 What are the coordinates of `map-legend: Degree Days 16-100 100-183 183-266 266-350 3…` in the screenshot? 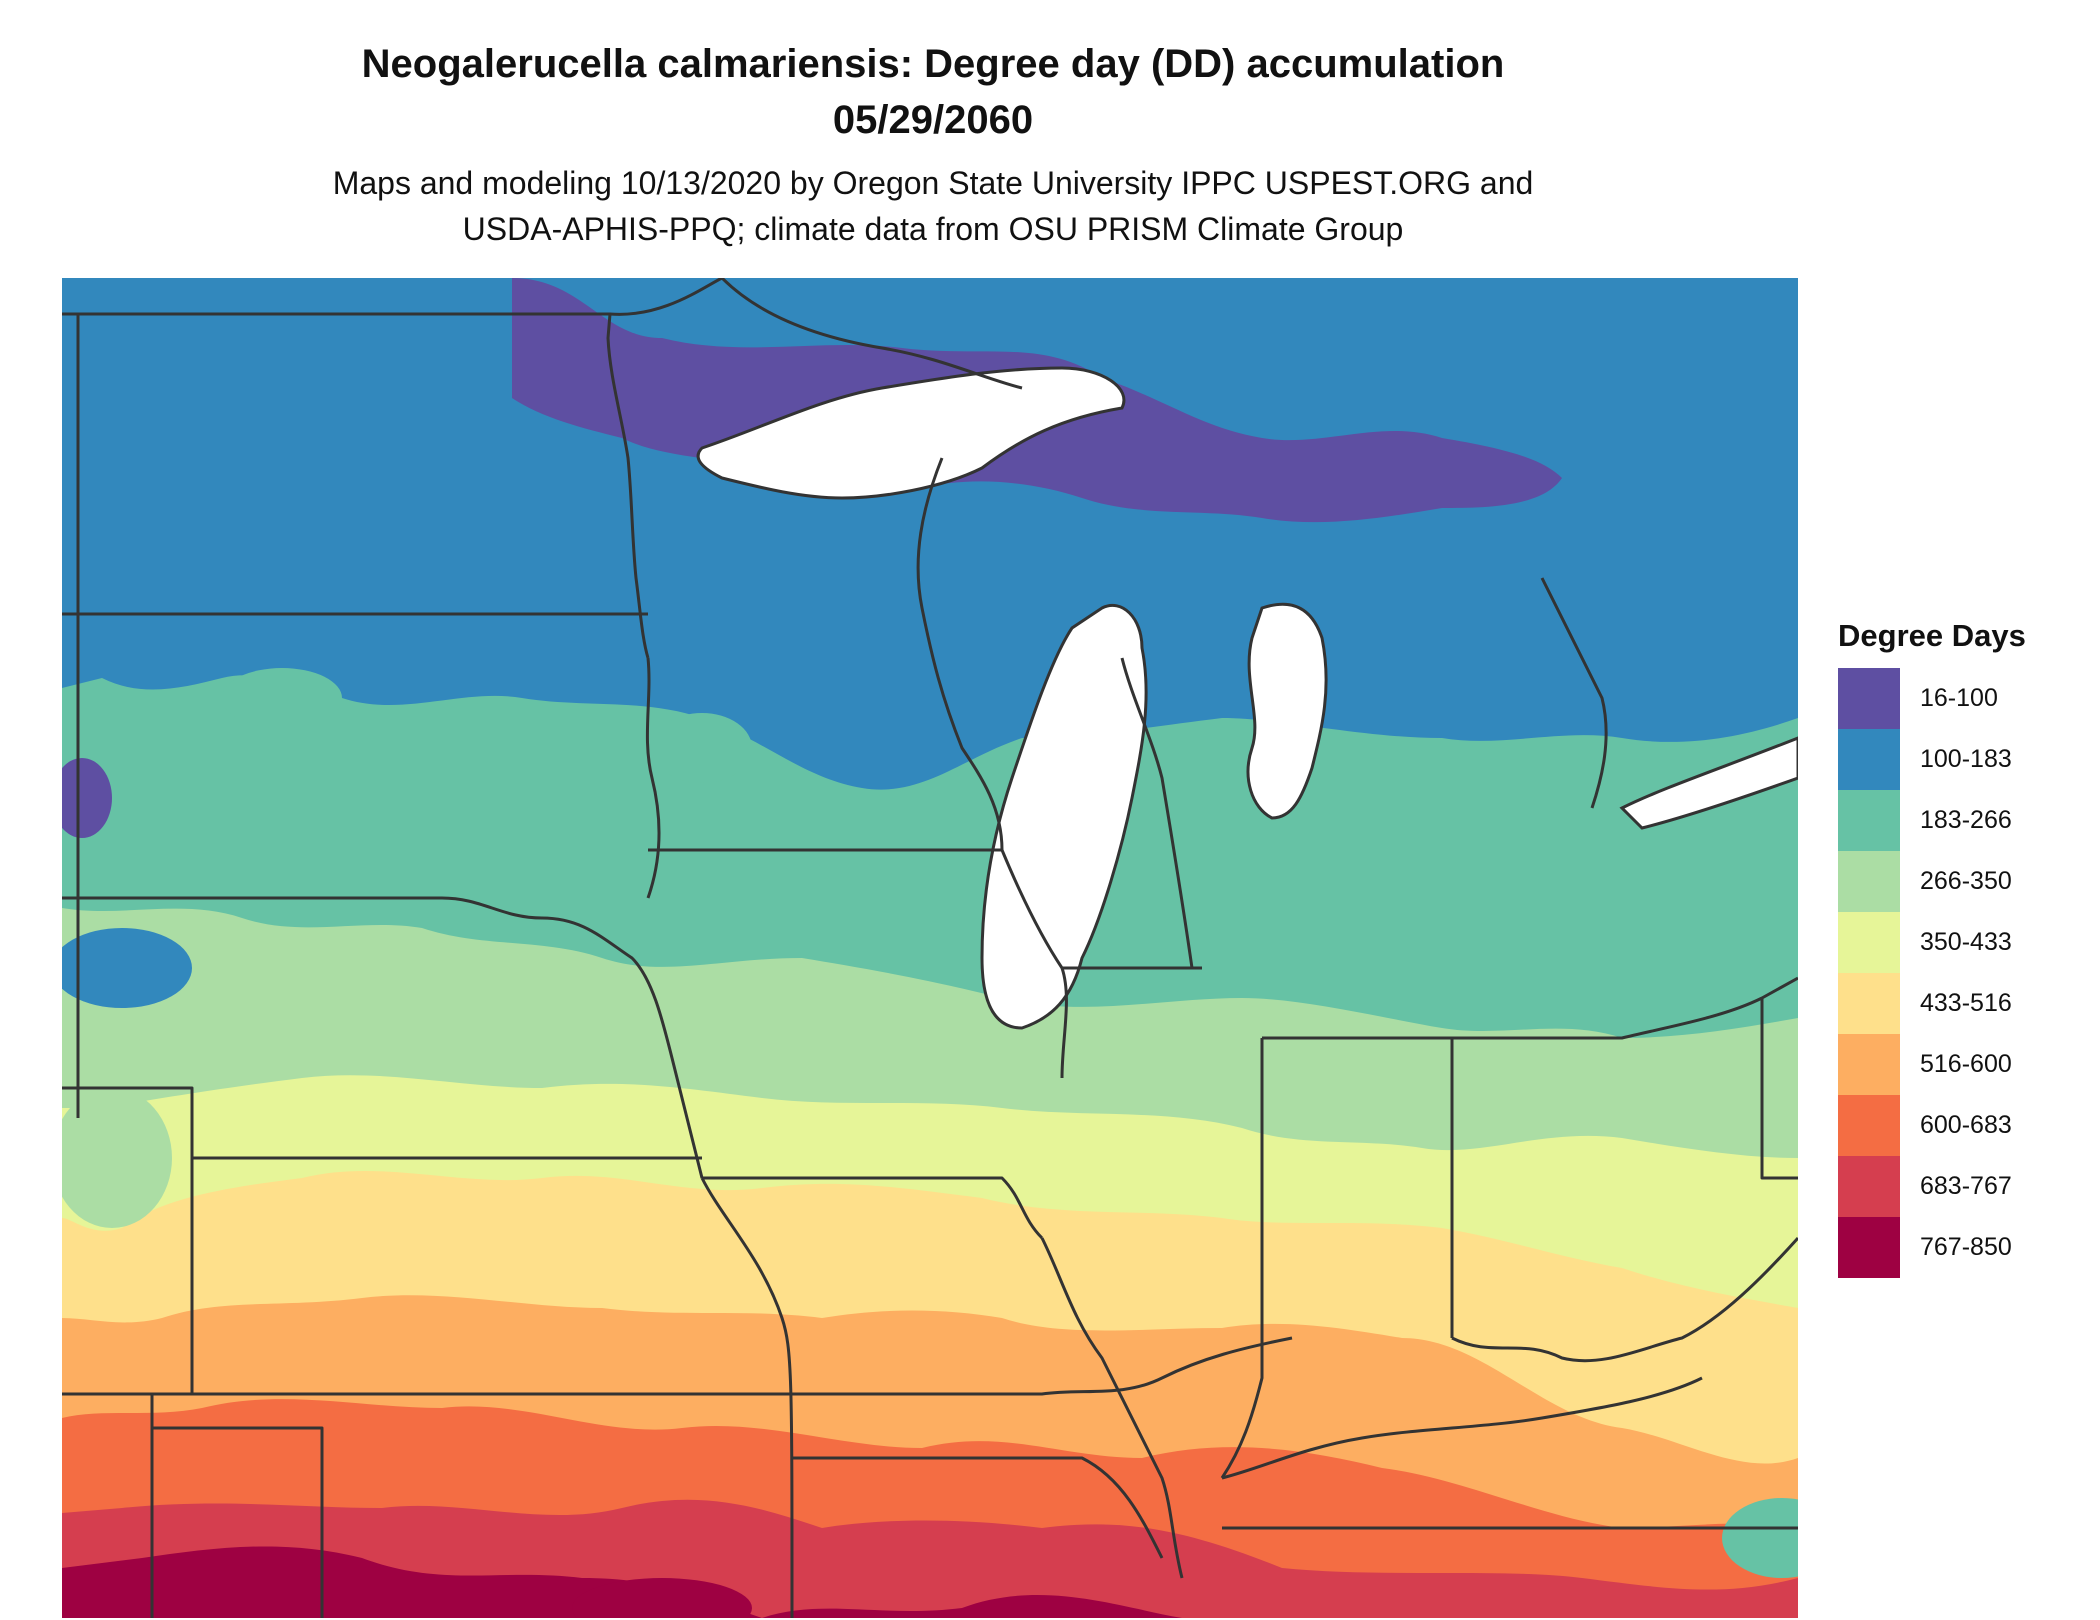 It's located at (1968, 947).